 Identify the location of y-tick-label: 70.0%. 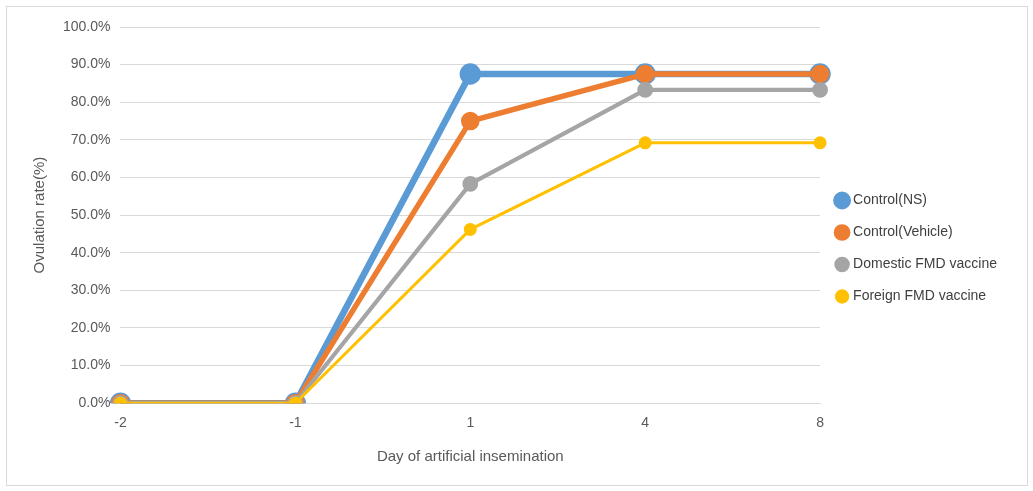
(90, 138).